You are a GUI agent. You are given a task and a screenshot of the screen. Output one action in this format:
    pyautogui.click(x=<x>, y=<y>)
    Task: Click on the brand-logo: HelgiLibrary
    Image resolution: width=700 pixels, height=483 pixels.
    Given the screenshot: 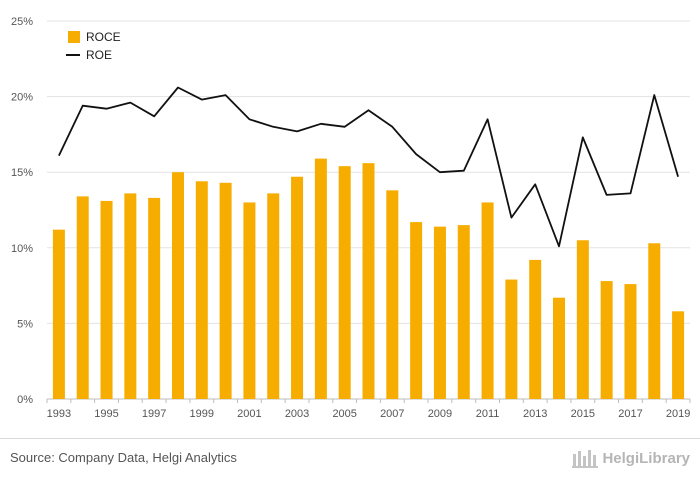 What is the action you would take?
    pyautogui.click(x=631, y=458)
    